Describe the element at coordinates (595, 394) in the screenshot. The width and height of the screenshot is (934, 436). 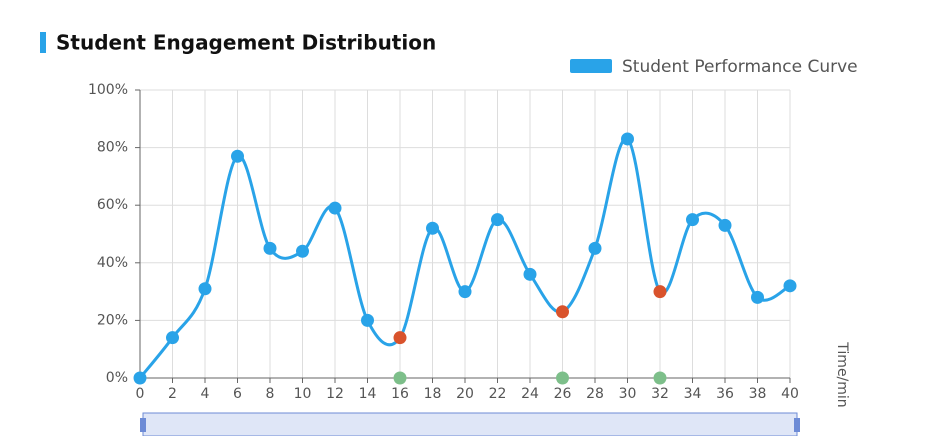
I see `x-tick-label: 28` at that location.